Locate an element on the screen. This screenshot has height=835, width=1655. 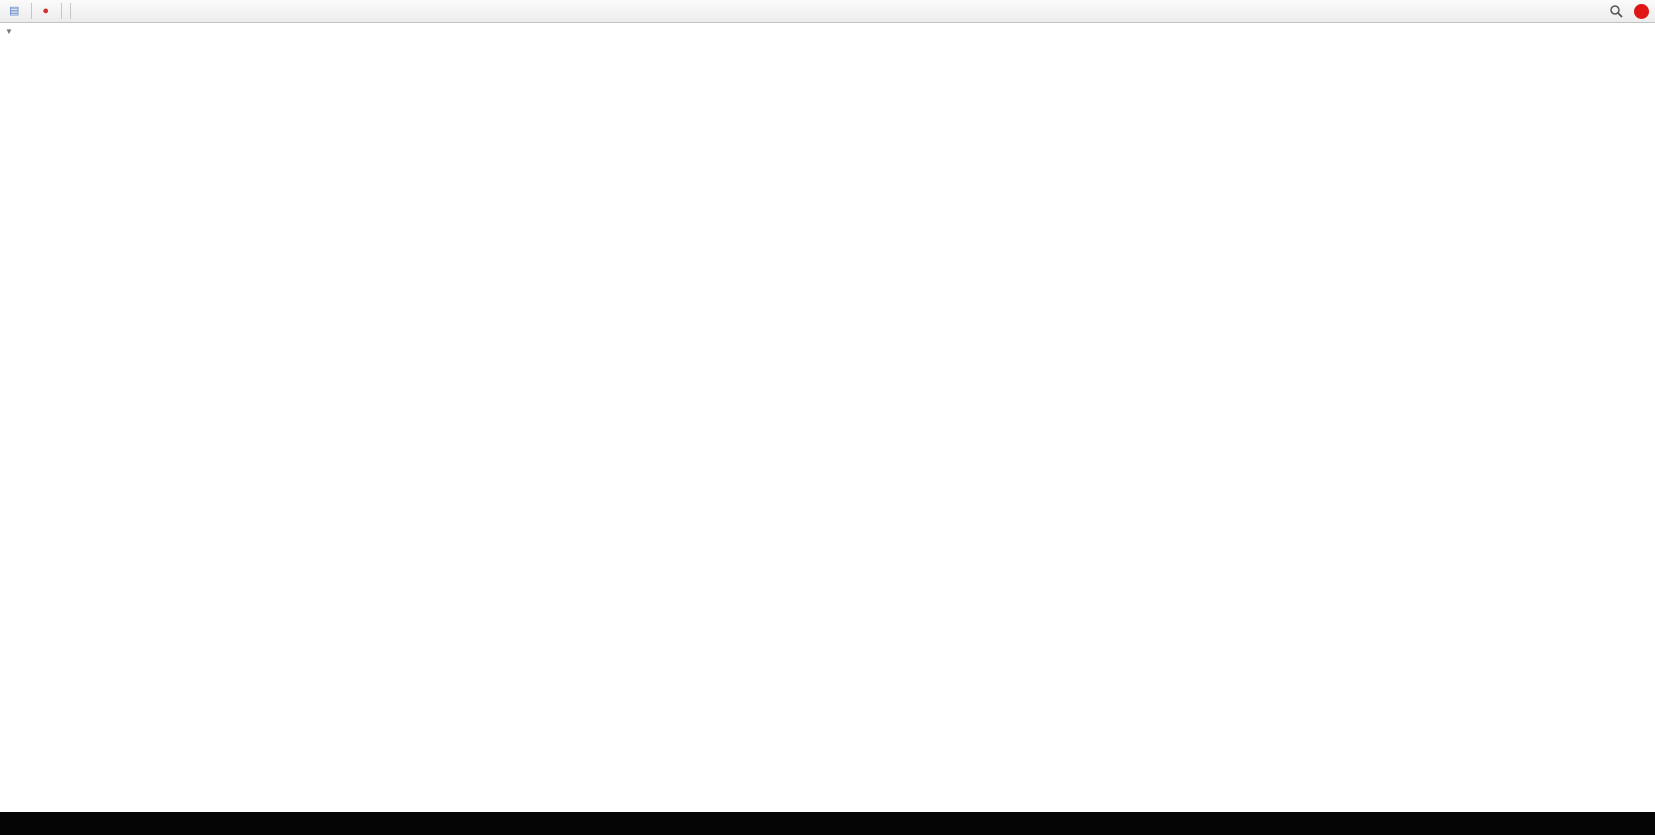
autotrade-icon: ● is located at coordinates (46, 10).